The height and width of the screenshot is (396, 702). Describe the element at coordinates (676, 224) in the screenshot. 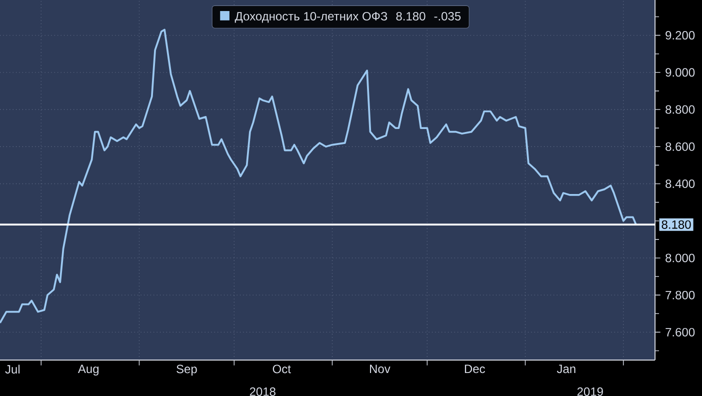

I see `ref-line-label: 8.180` at that location.